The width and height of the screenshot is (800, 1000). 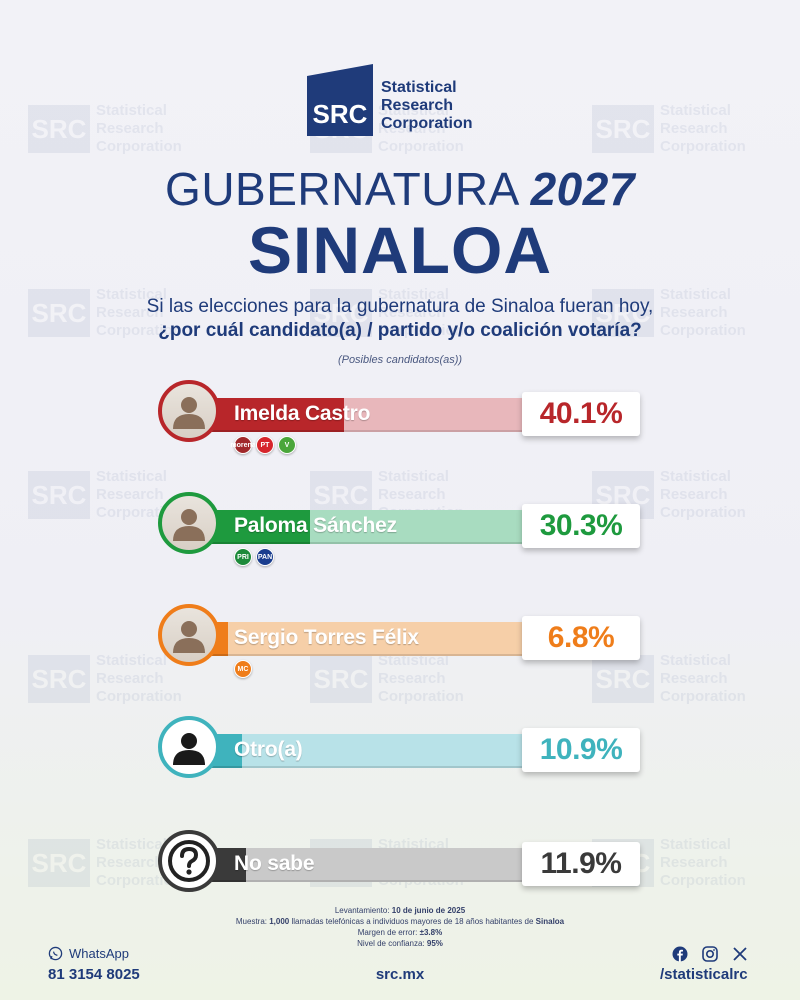 I want to click on bar-row: No sabe 11.9%, so click(x=403, y=865).